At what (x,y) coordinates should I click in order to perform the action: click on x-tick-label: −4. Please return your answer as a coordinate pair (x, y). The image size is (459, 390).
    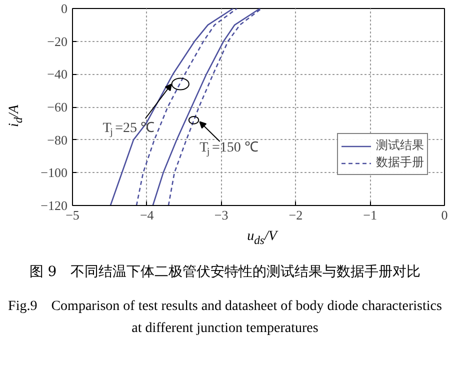
    Looking at the image, I should click on (147, 215).